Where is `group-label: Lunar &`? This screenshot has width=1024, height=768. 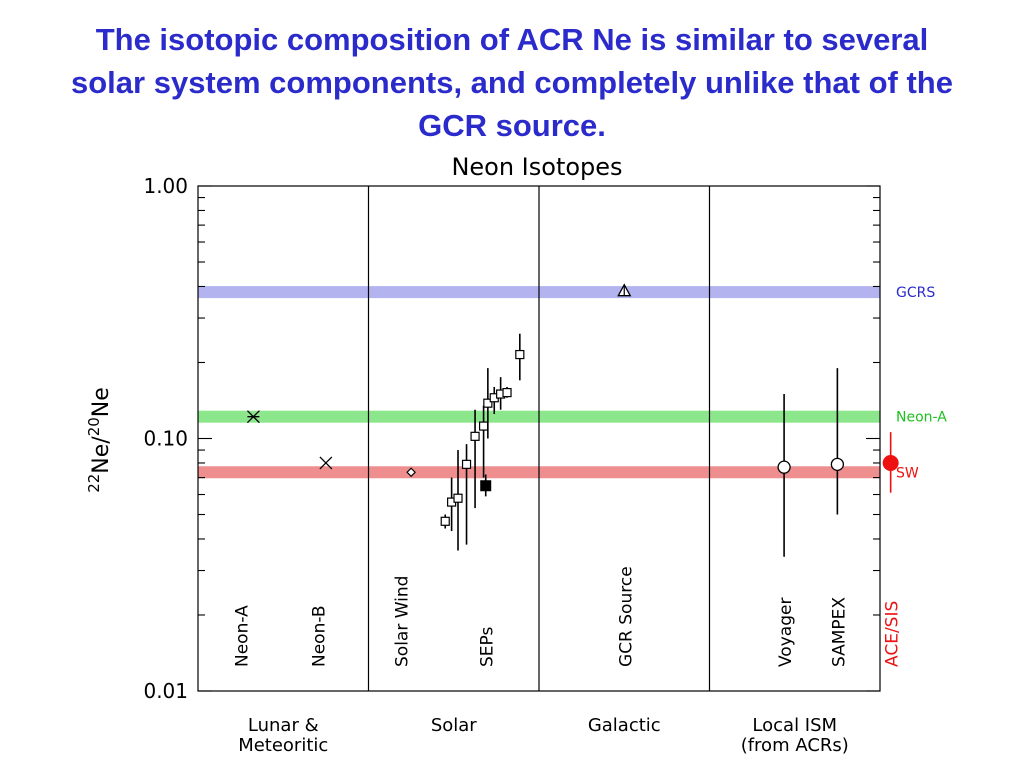
group-label: Lunar & is located at coordinates (283, 725).